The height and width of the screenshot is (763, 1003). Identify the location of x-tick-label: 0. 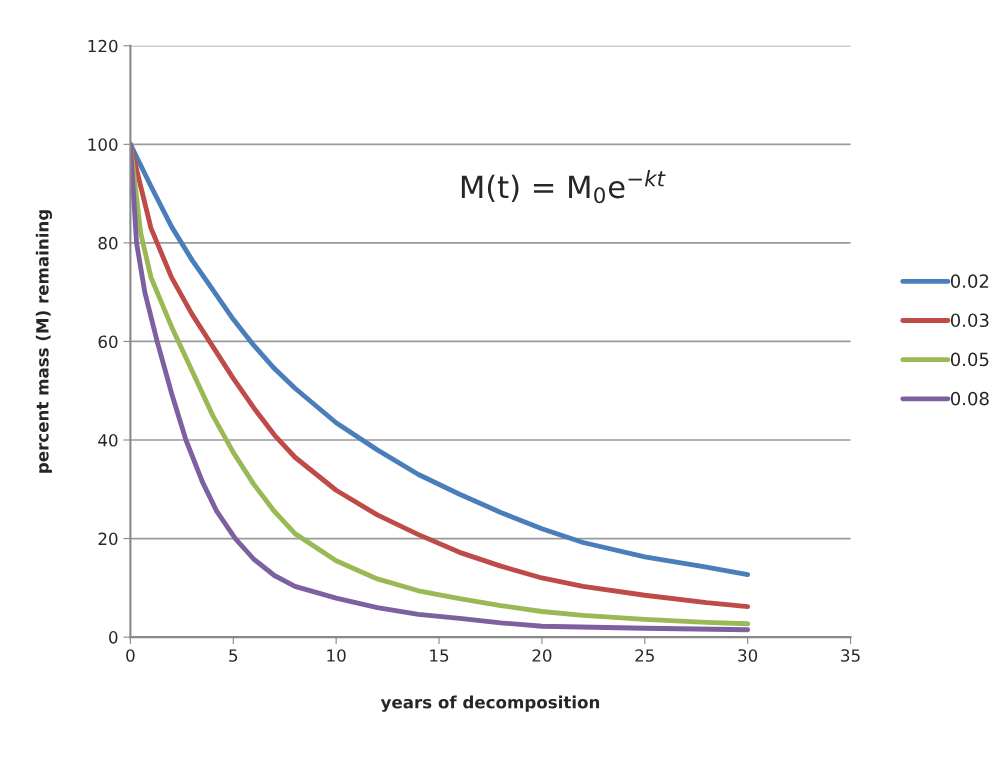
(130, 655).